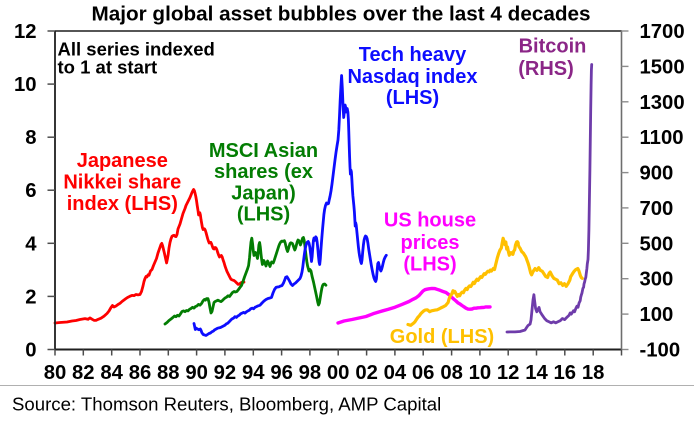  Describe the element at coordinates (263, 151) in the screenshot. I see `svg-text: MSCI Asian` at that location.